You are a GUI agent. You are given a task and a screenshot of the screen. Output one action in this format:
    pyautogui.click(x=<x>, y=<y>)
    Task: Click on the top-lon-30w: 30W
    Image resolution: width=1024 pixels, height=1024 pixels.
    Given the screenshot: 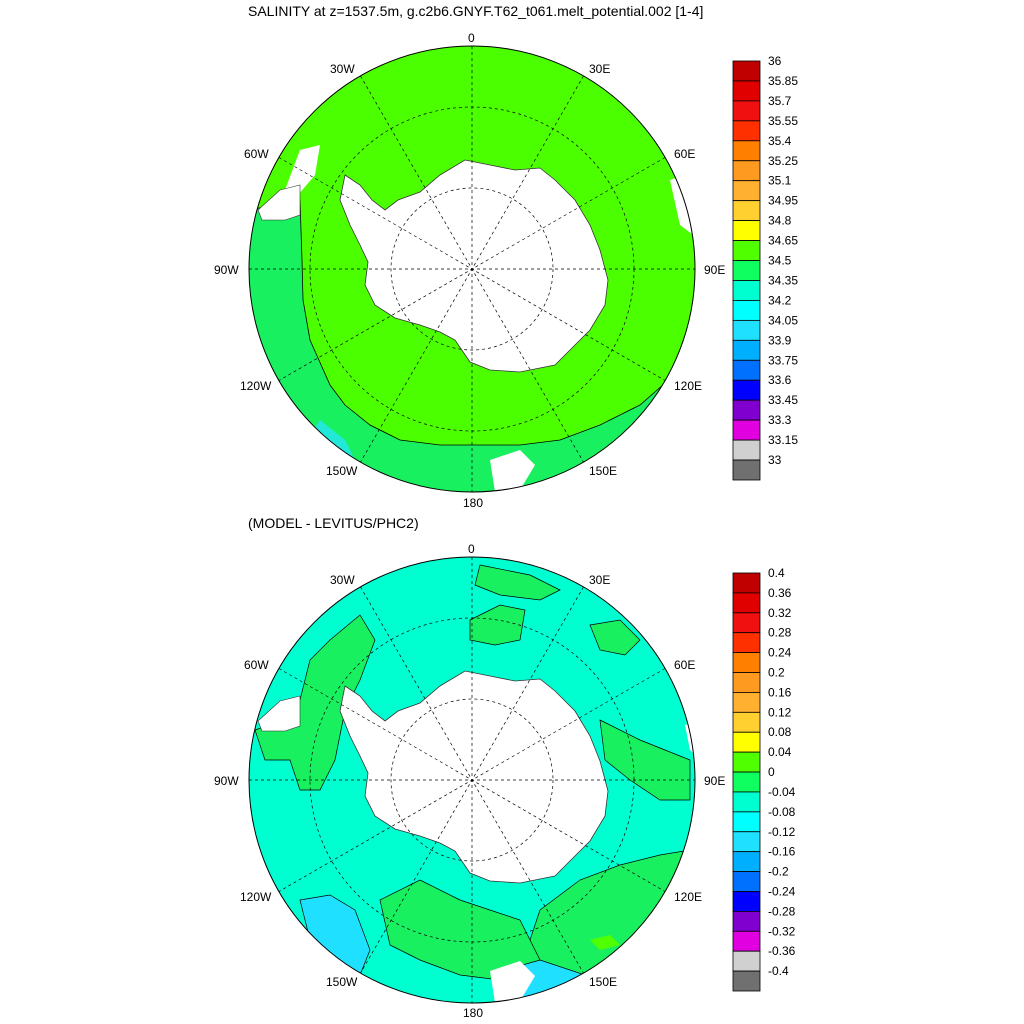 What is the action you would take?
    pyautogui.click(x=342, y=69)
    